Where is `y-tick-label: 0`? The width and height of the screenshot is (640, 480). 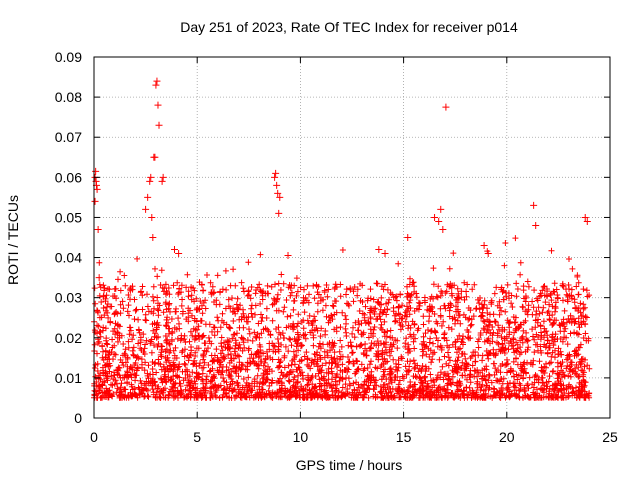 y-tick-label: 0 is located at coordinates (78, 418).